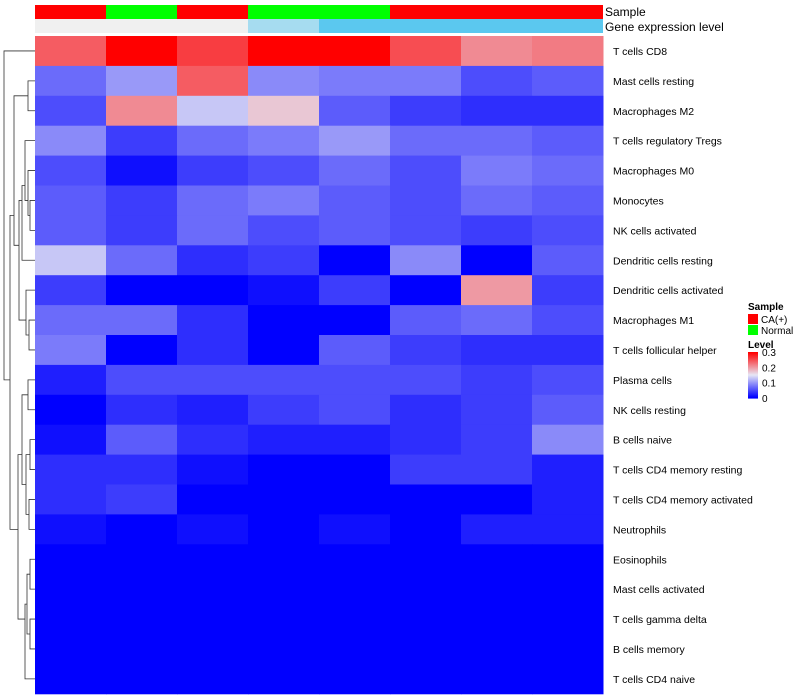  I want to click on row-label: Monocytes, so click(638, 201).